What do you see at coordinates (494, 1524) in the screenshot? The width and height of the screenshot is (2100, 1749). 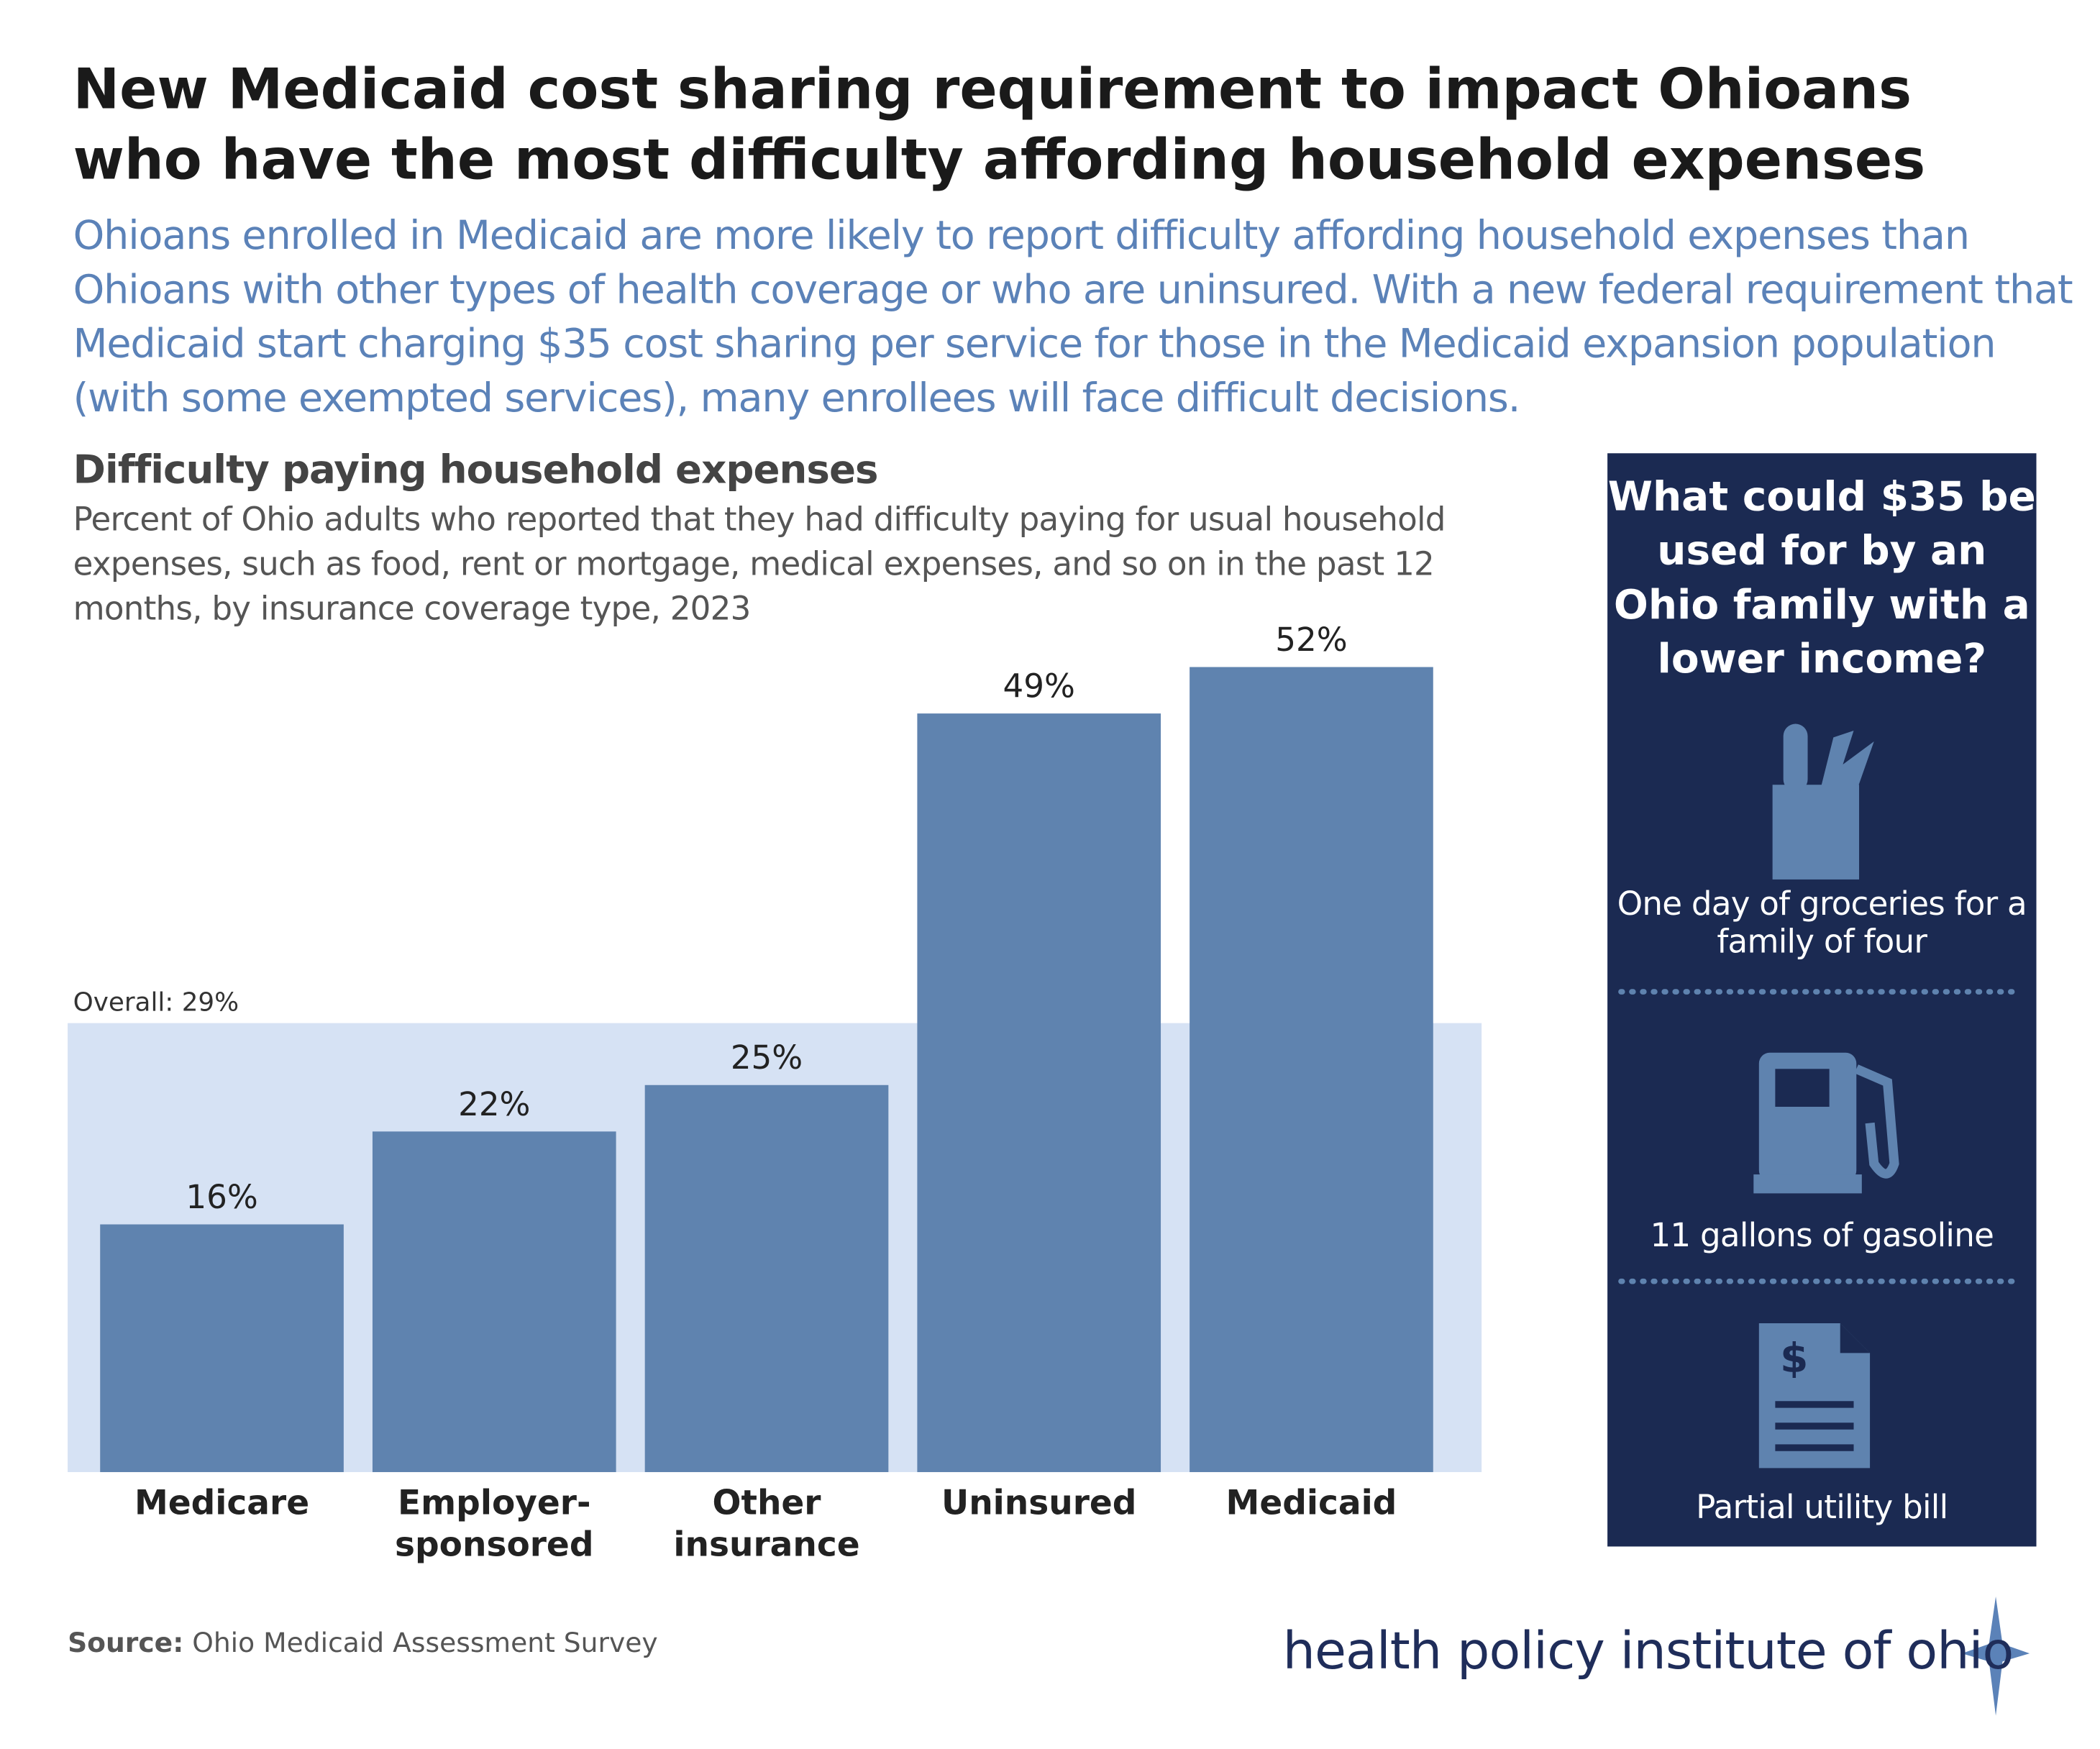 I see `x-tick-label: Employer-sponsored` at bounding box center [494, 1524].